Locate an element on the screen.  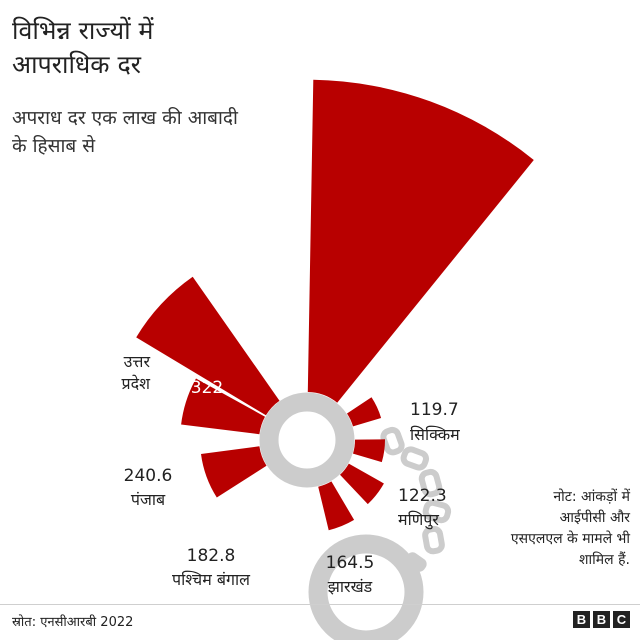
handcuff-decoration is located at coordinates (355, 516).